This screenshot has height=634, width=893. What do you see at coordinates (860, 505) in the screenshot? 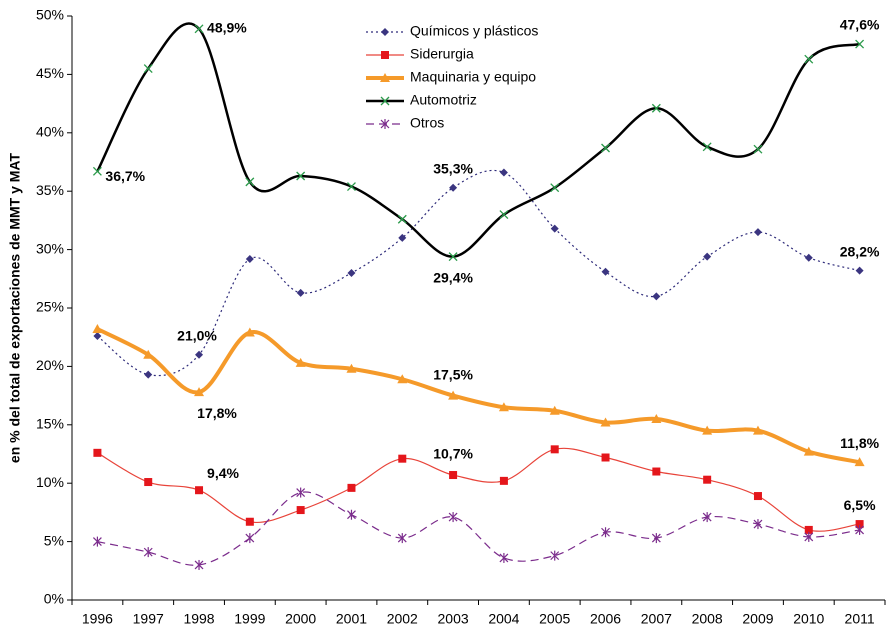
I see `value-label: 6,5%` at bounding box center [860, 505].